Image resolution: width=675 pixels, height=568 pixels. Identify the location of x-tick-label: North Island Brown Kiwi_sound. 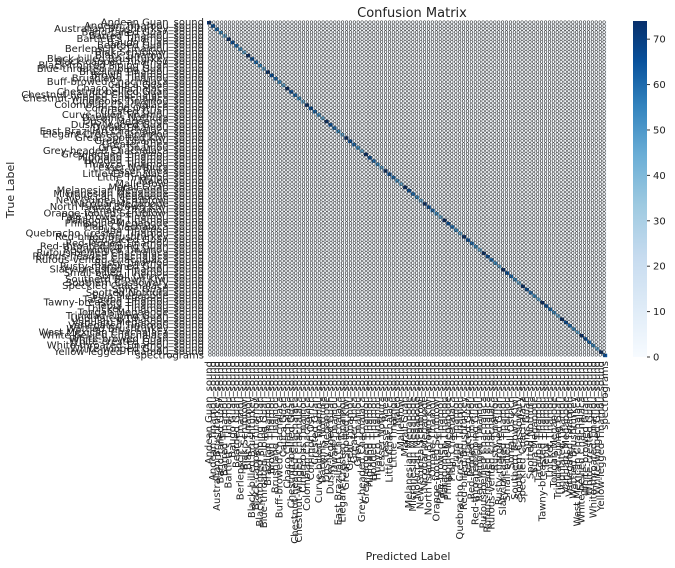
(429, 438).